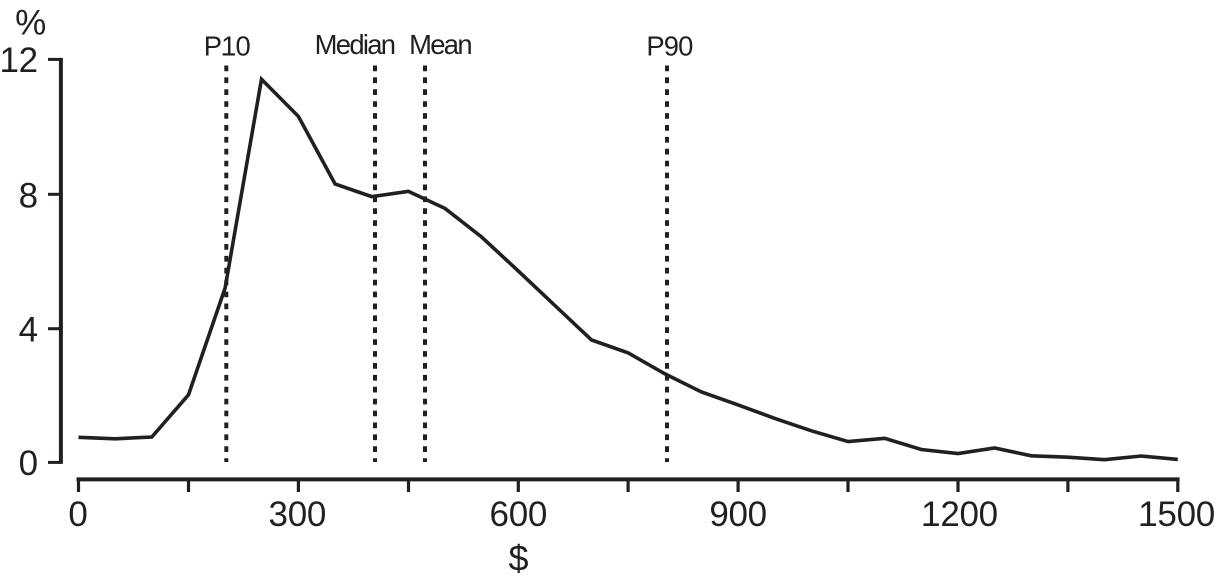 This screenshot has height=577, width=1217. What do you see at coordinates (1176, 514) in the screenshot?
I see `svg-text: 1500` at bounding box center [1176, 514].